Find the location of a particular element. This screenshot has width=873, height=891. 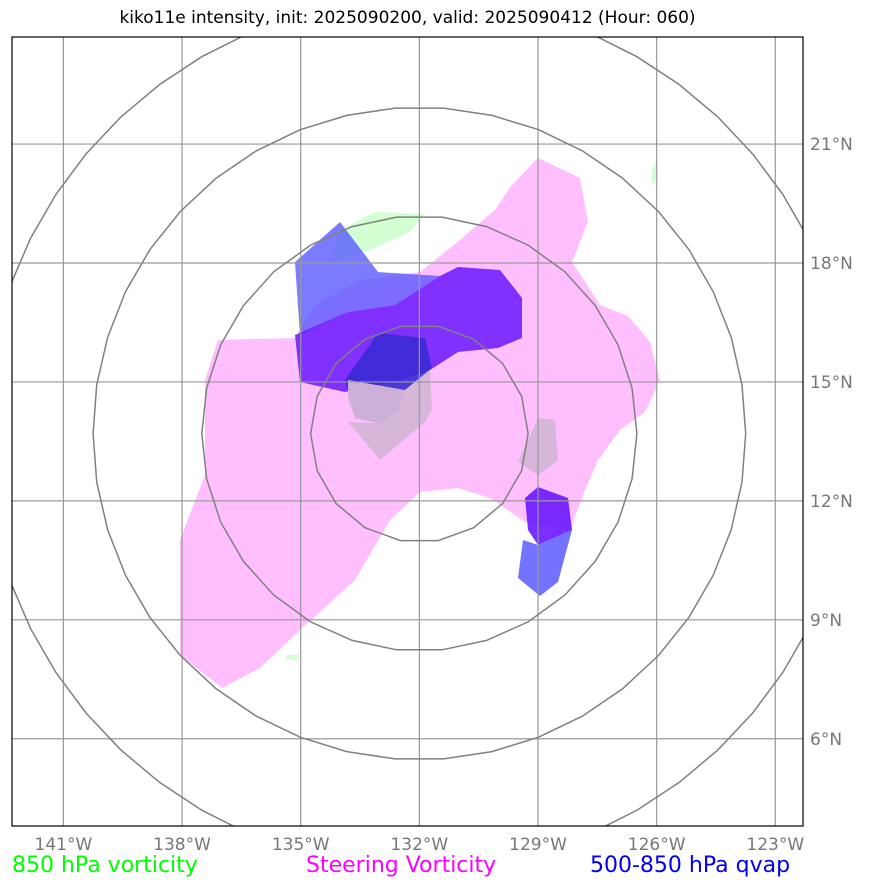

latitude-tick-label: 6°N is located at coordinates (826, 740).